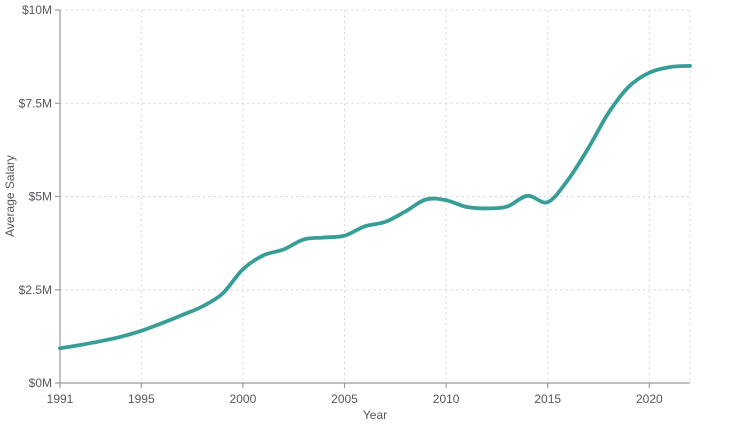 This screenshot has height=427, width=750. Describe the element at coordinates (40, 197) in the screenshot. I see `y-tick-label-5: $5M` at that location.